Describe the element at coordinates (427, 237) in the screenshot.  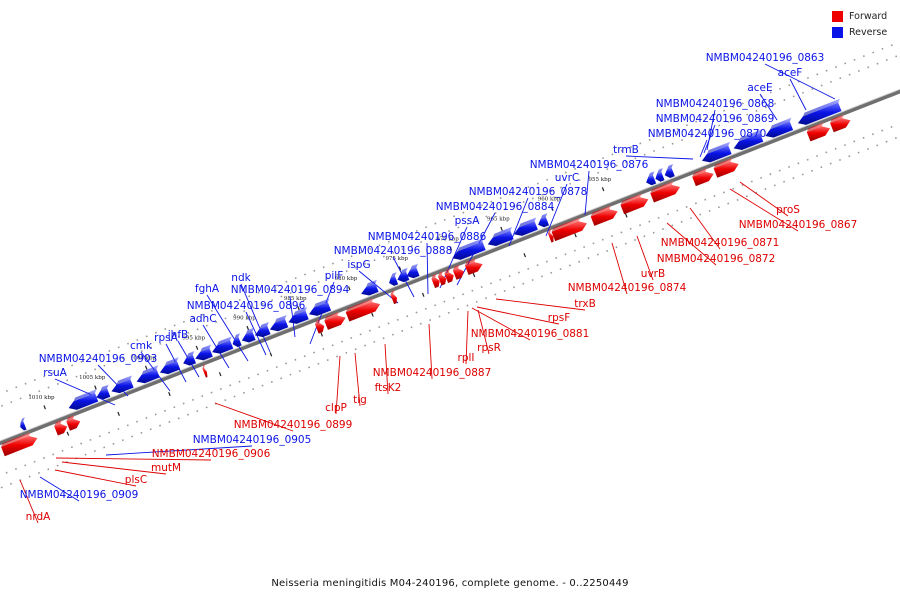
I see `reverse-gene-label: NMBM04240196_0886` at that location.